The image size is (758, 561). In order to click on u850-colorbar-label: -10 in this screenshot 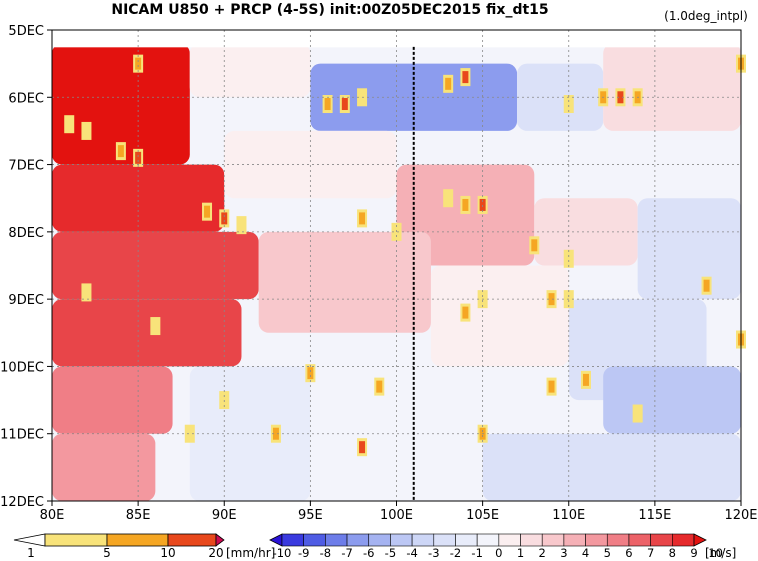, I will do `click(282, 553)`.